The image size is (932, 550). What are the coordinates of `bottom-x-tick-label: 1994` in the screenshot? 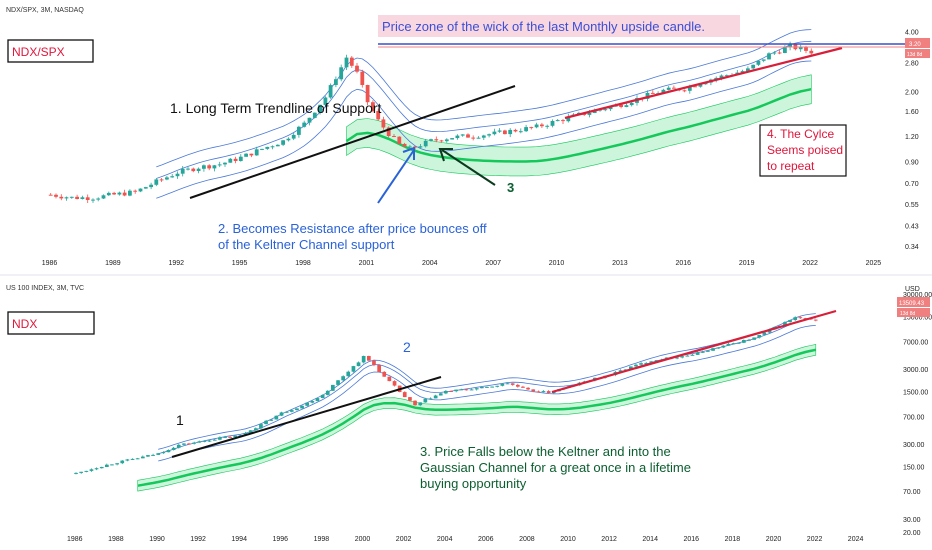 It's located at (239, 539).